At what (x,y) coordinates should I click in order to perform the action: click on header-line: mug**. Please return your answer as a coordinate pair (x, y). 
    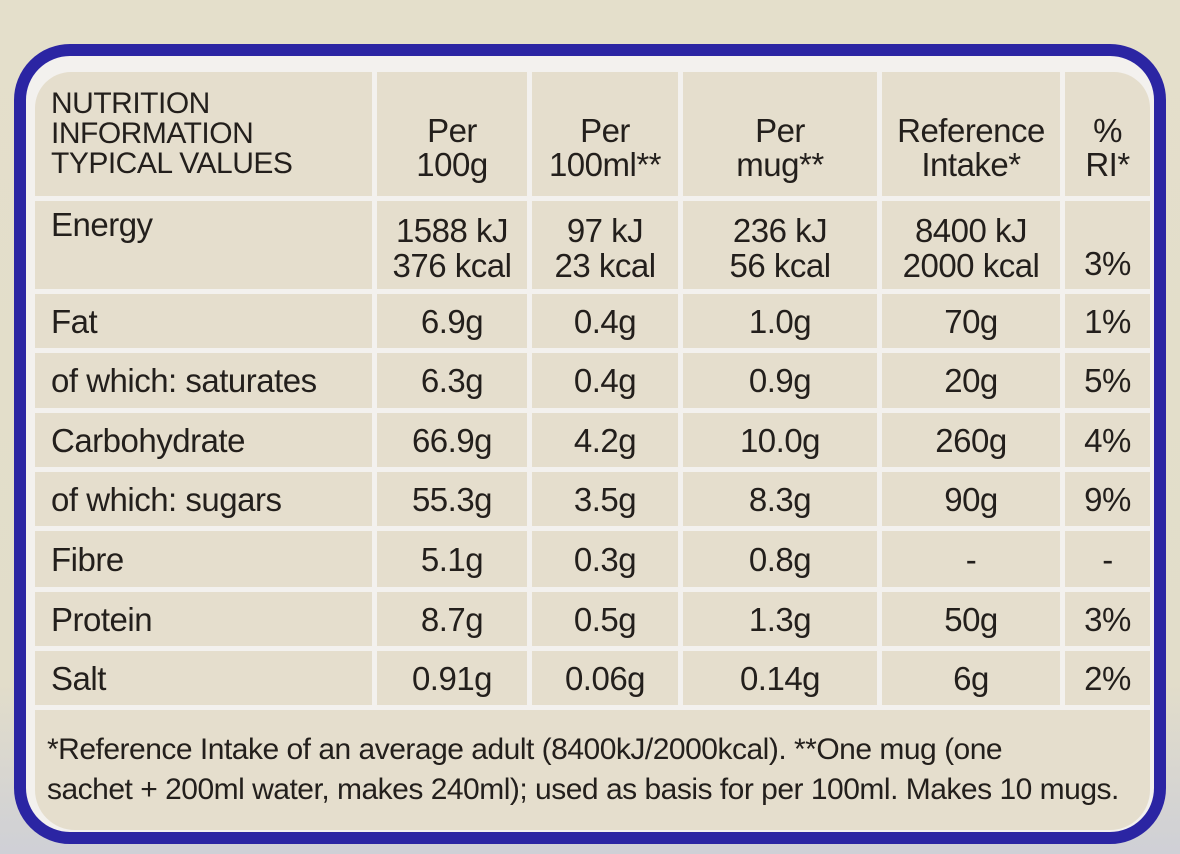
    Looking at the image, I should click on (780, 164).